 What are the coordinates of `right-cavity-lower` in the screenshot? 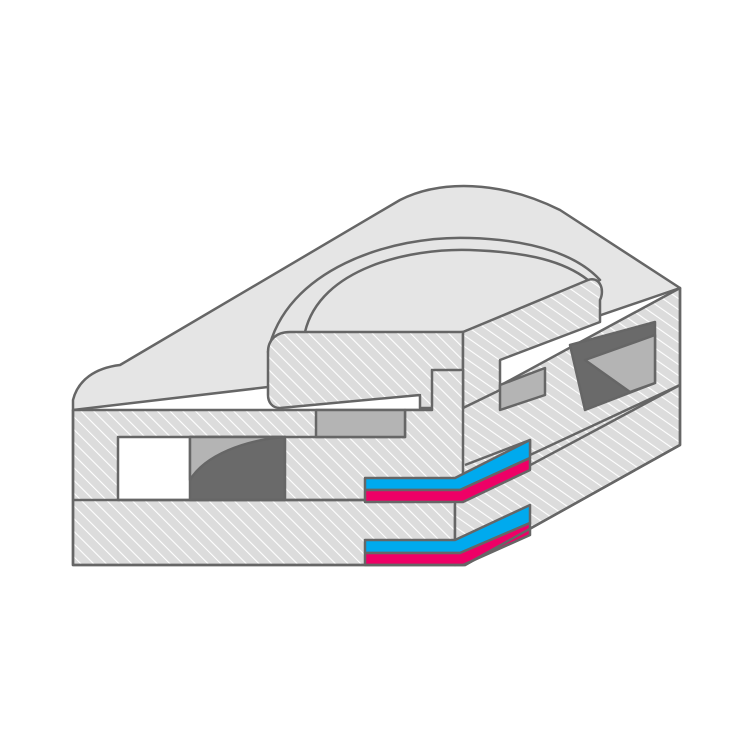 It's located at (522, 389).